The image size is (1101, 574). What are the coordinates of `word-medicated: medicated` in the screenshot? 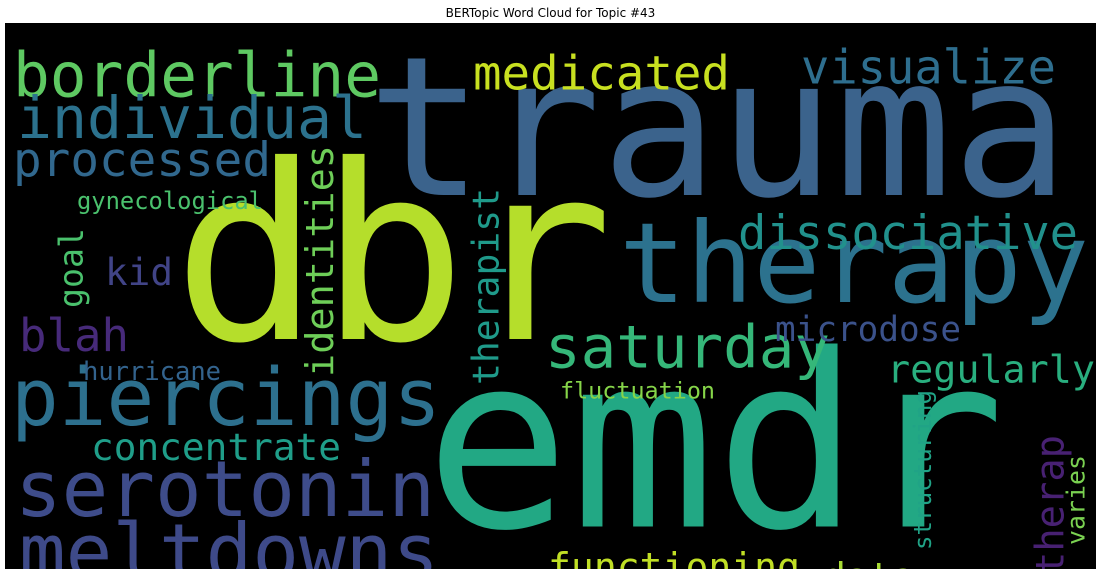 It's located at (601, 74).